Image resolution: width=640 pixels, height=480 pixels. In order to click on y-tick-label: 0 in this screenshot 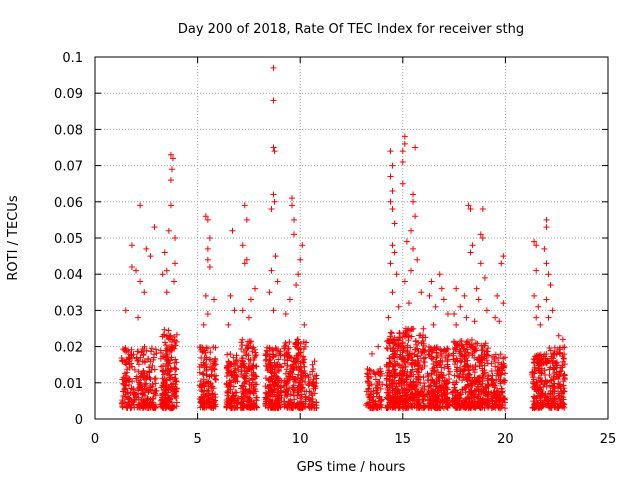, I will do `click(79, 420)`.